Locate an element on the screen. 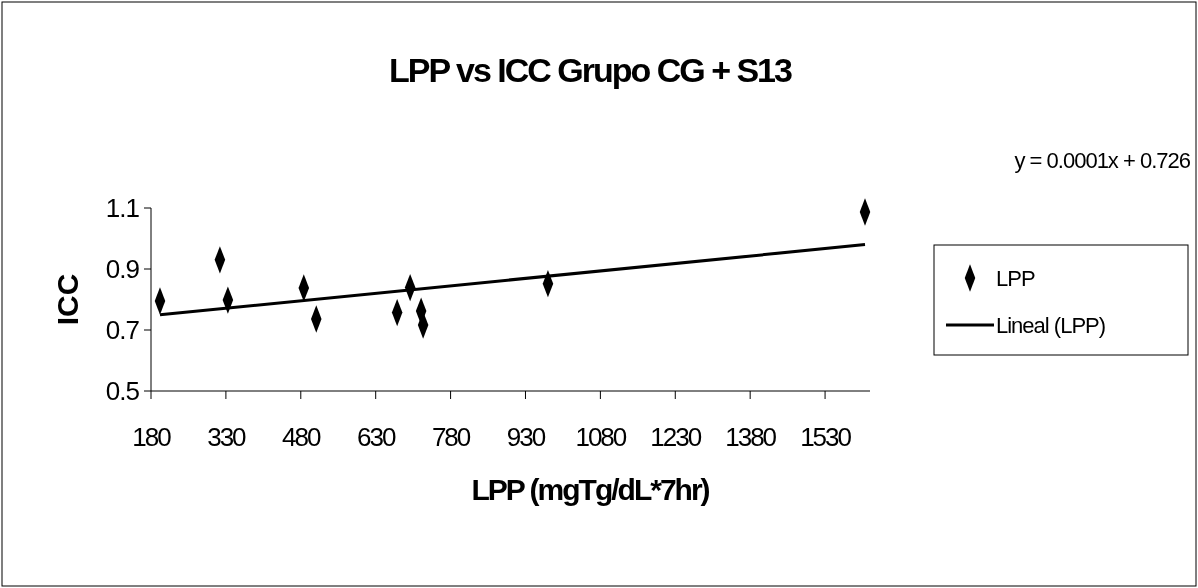 The height and width of the screenshot is (588, 1198). x-tick-label: 930 is located at coordinates (526, 437).